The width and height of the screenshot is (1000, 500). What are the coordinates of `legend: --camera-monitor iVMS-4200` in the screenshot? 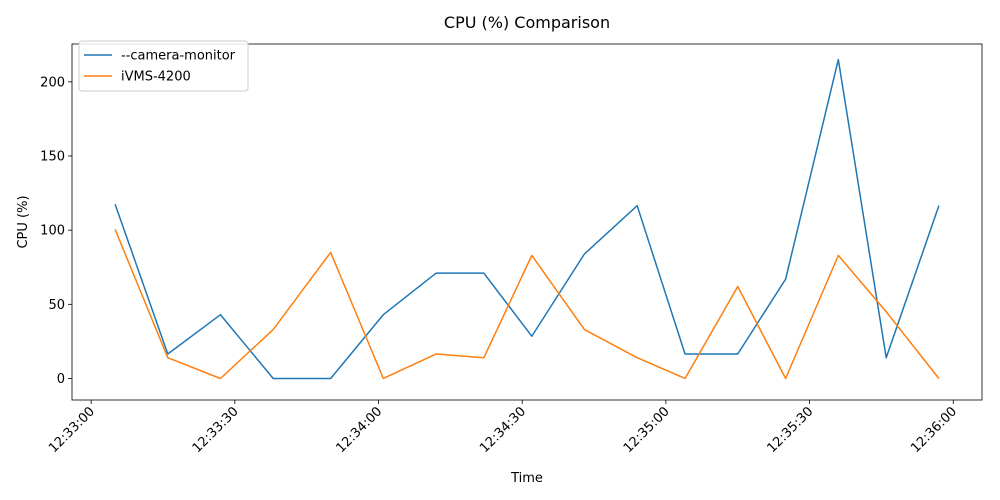 It's located at (163, 66).